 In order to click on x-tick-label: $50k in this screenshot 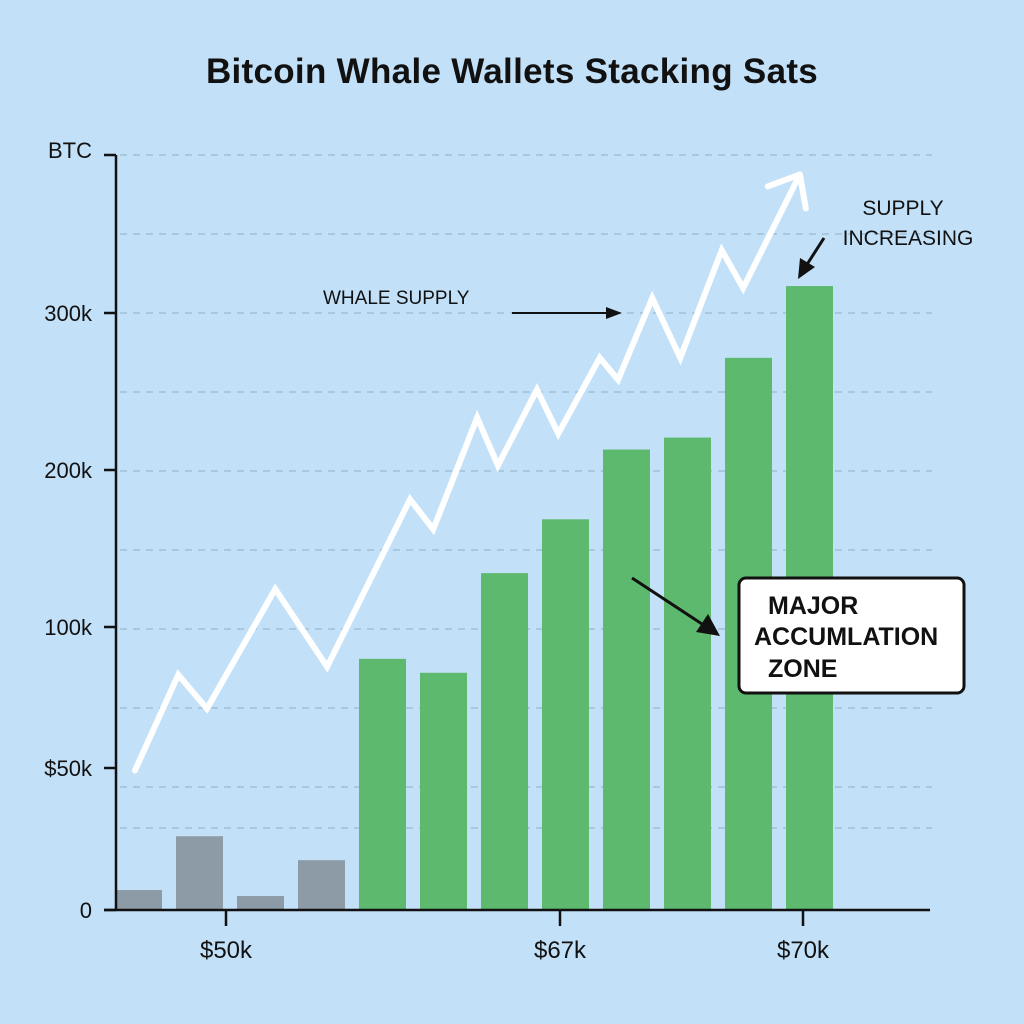, I will do `click(226, 950)`.